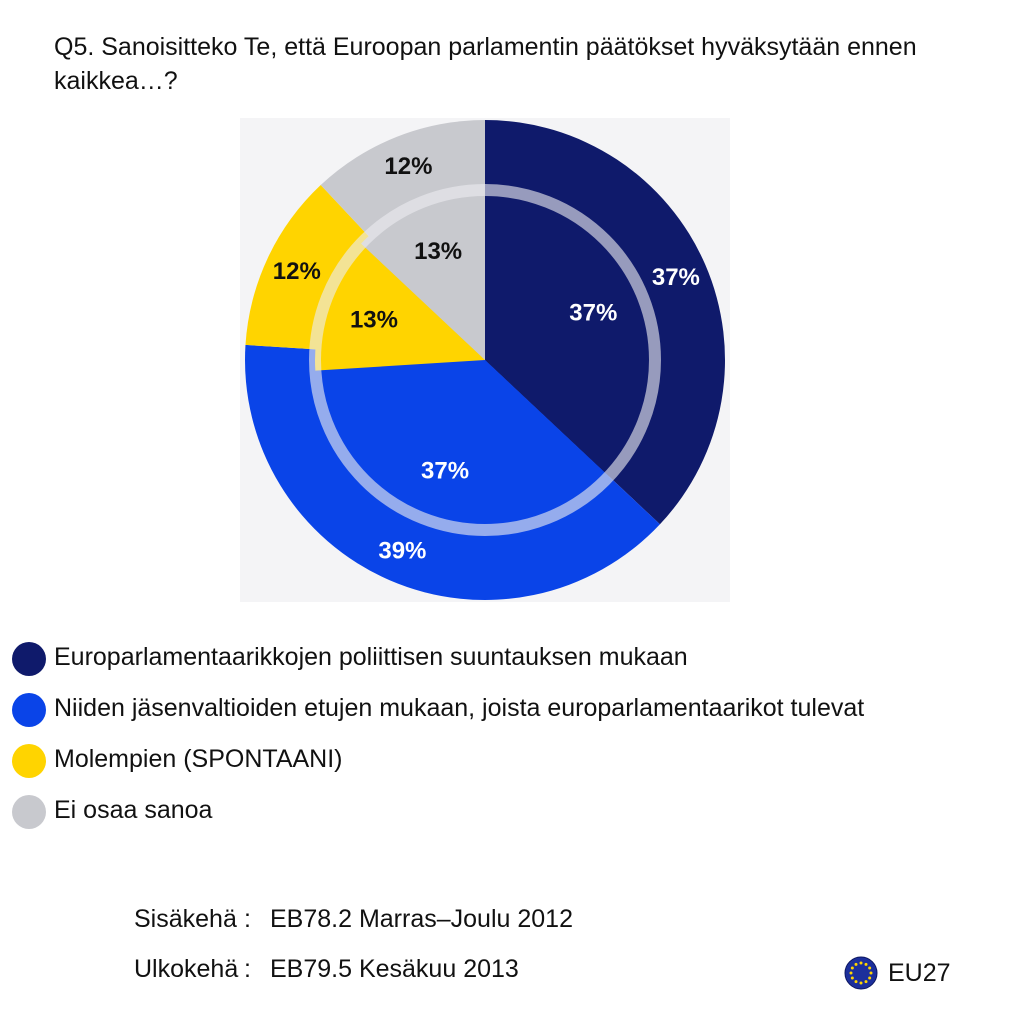 The height and width of the screenshot is (1024, 1024). What do you see at coordinates (421, 919) in the screenshot?
I see `note-value: EB78.2 Marras–Joulu 2012` at bounding box center [421, 919].